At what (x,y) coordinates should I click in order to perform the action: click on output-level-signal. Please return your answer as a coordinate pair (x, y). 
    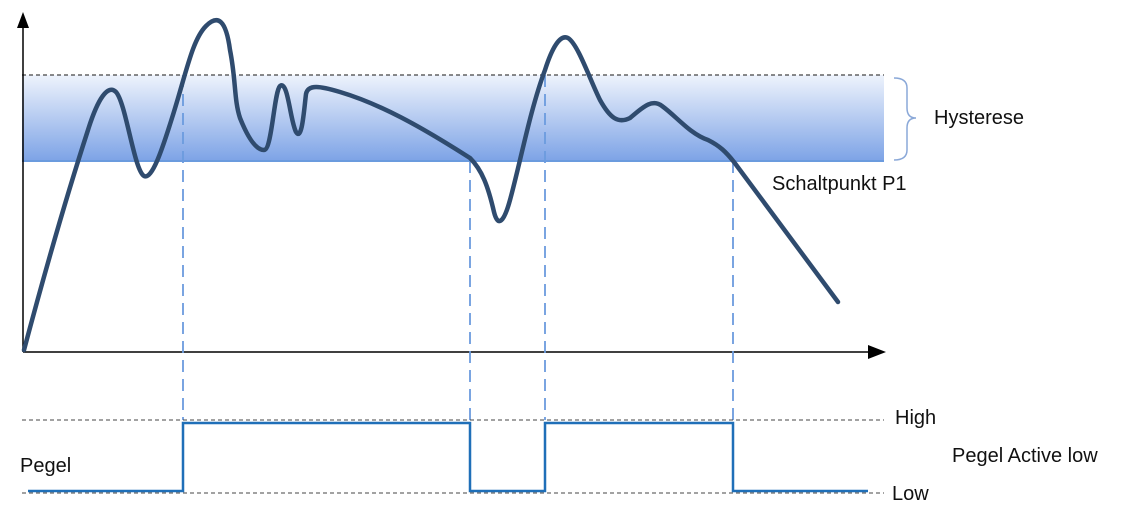
    Looking at the image, I should click on (448, 457).